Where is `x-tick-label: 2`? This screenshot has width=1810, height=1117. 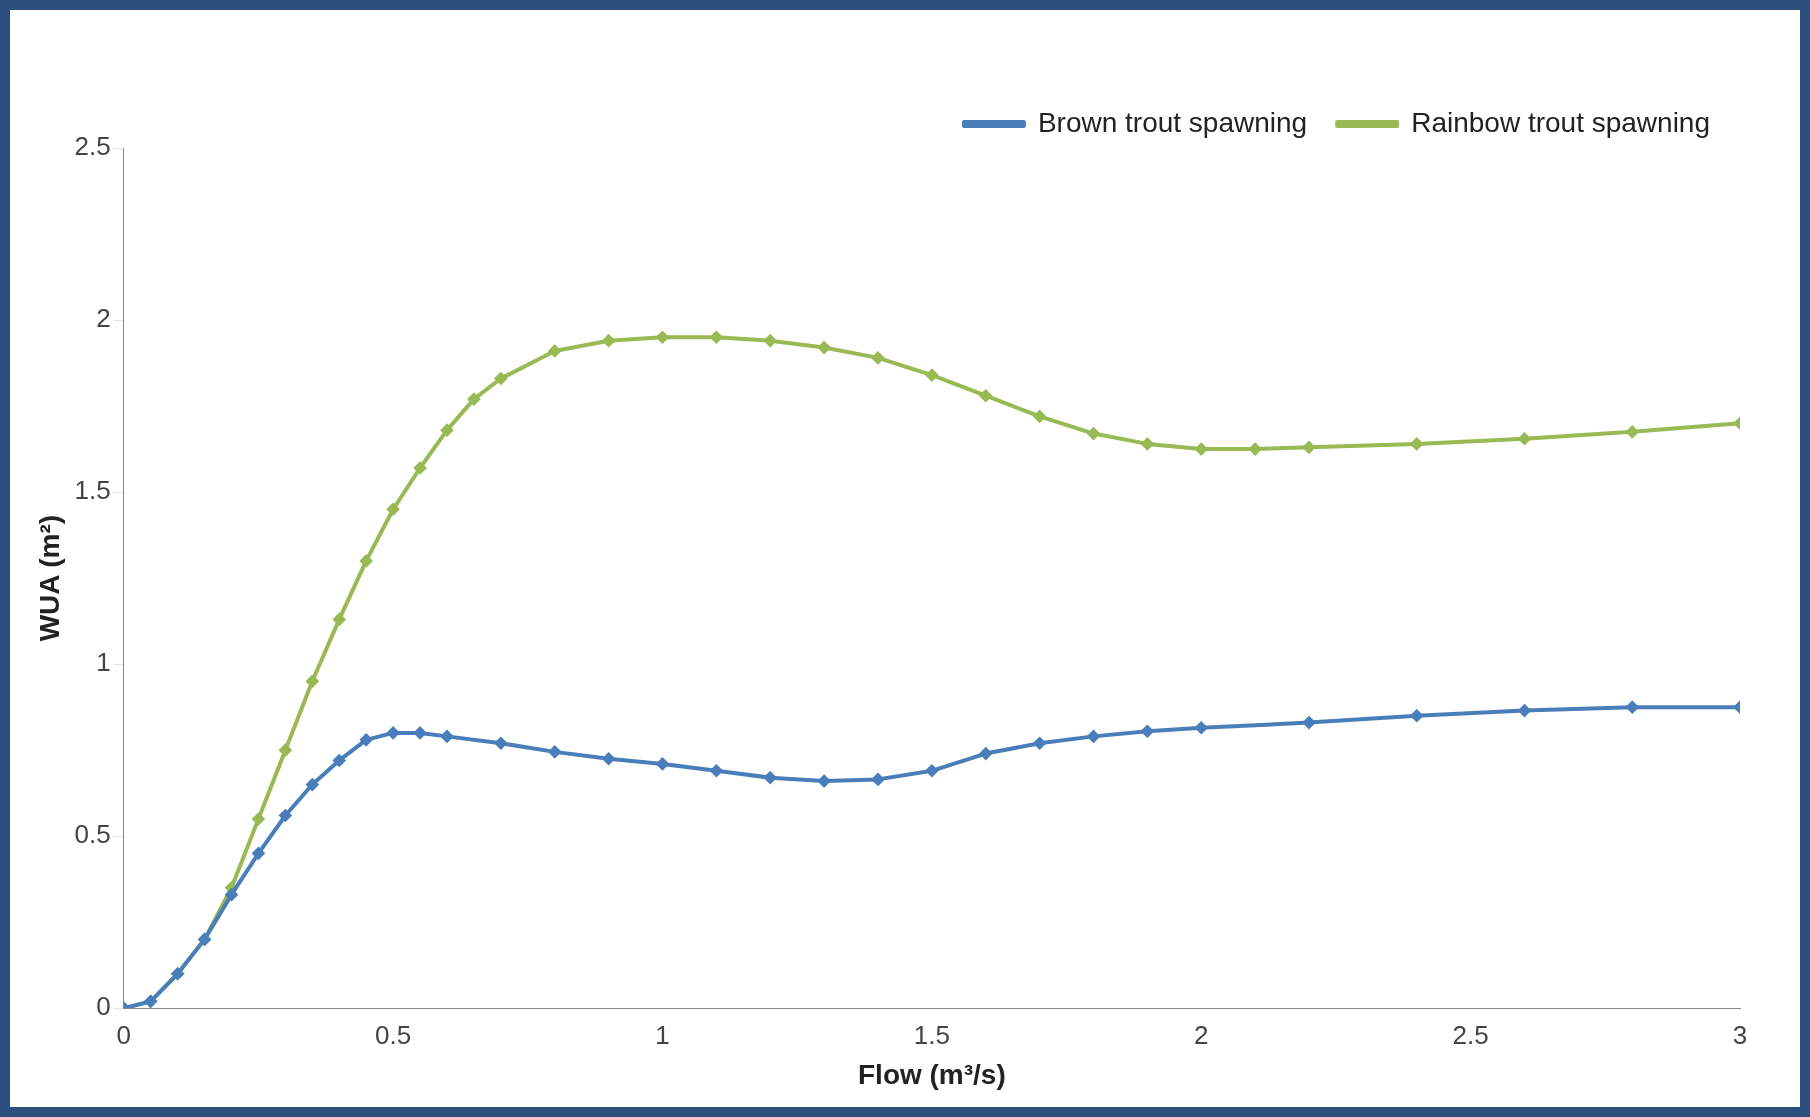
x-tick-label: 2 is located at coordinates (1201, 1034).